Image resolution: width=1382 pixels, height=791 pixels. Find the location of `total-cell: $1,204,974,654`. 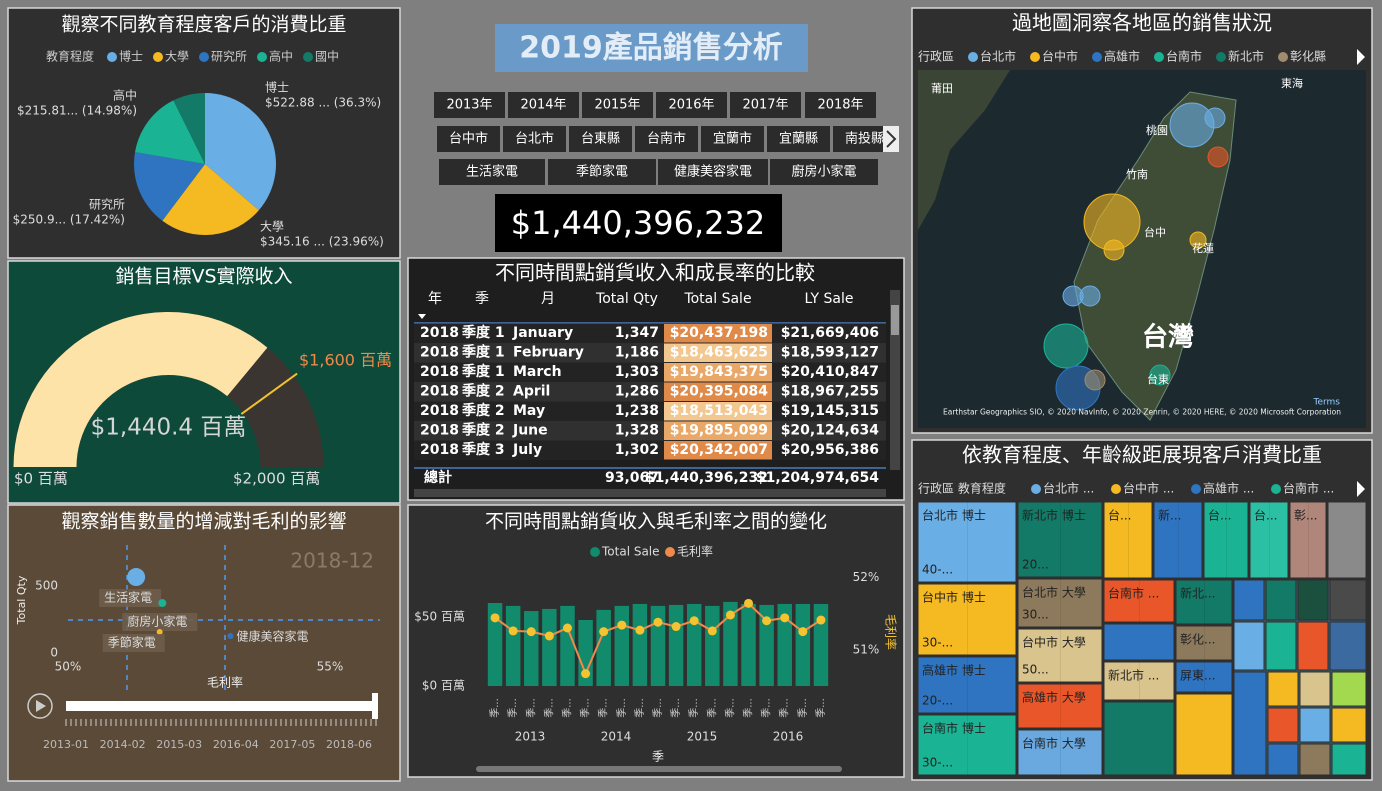

total-cell: $1,204,974,654 is located at coordinates (817, 478).